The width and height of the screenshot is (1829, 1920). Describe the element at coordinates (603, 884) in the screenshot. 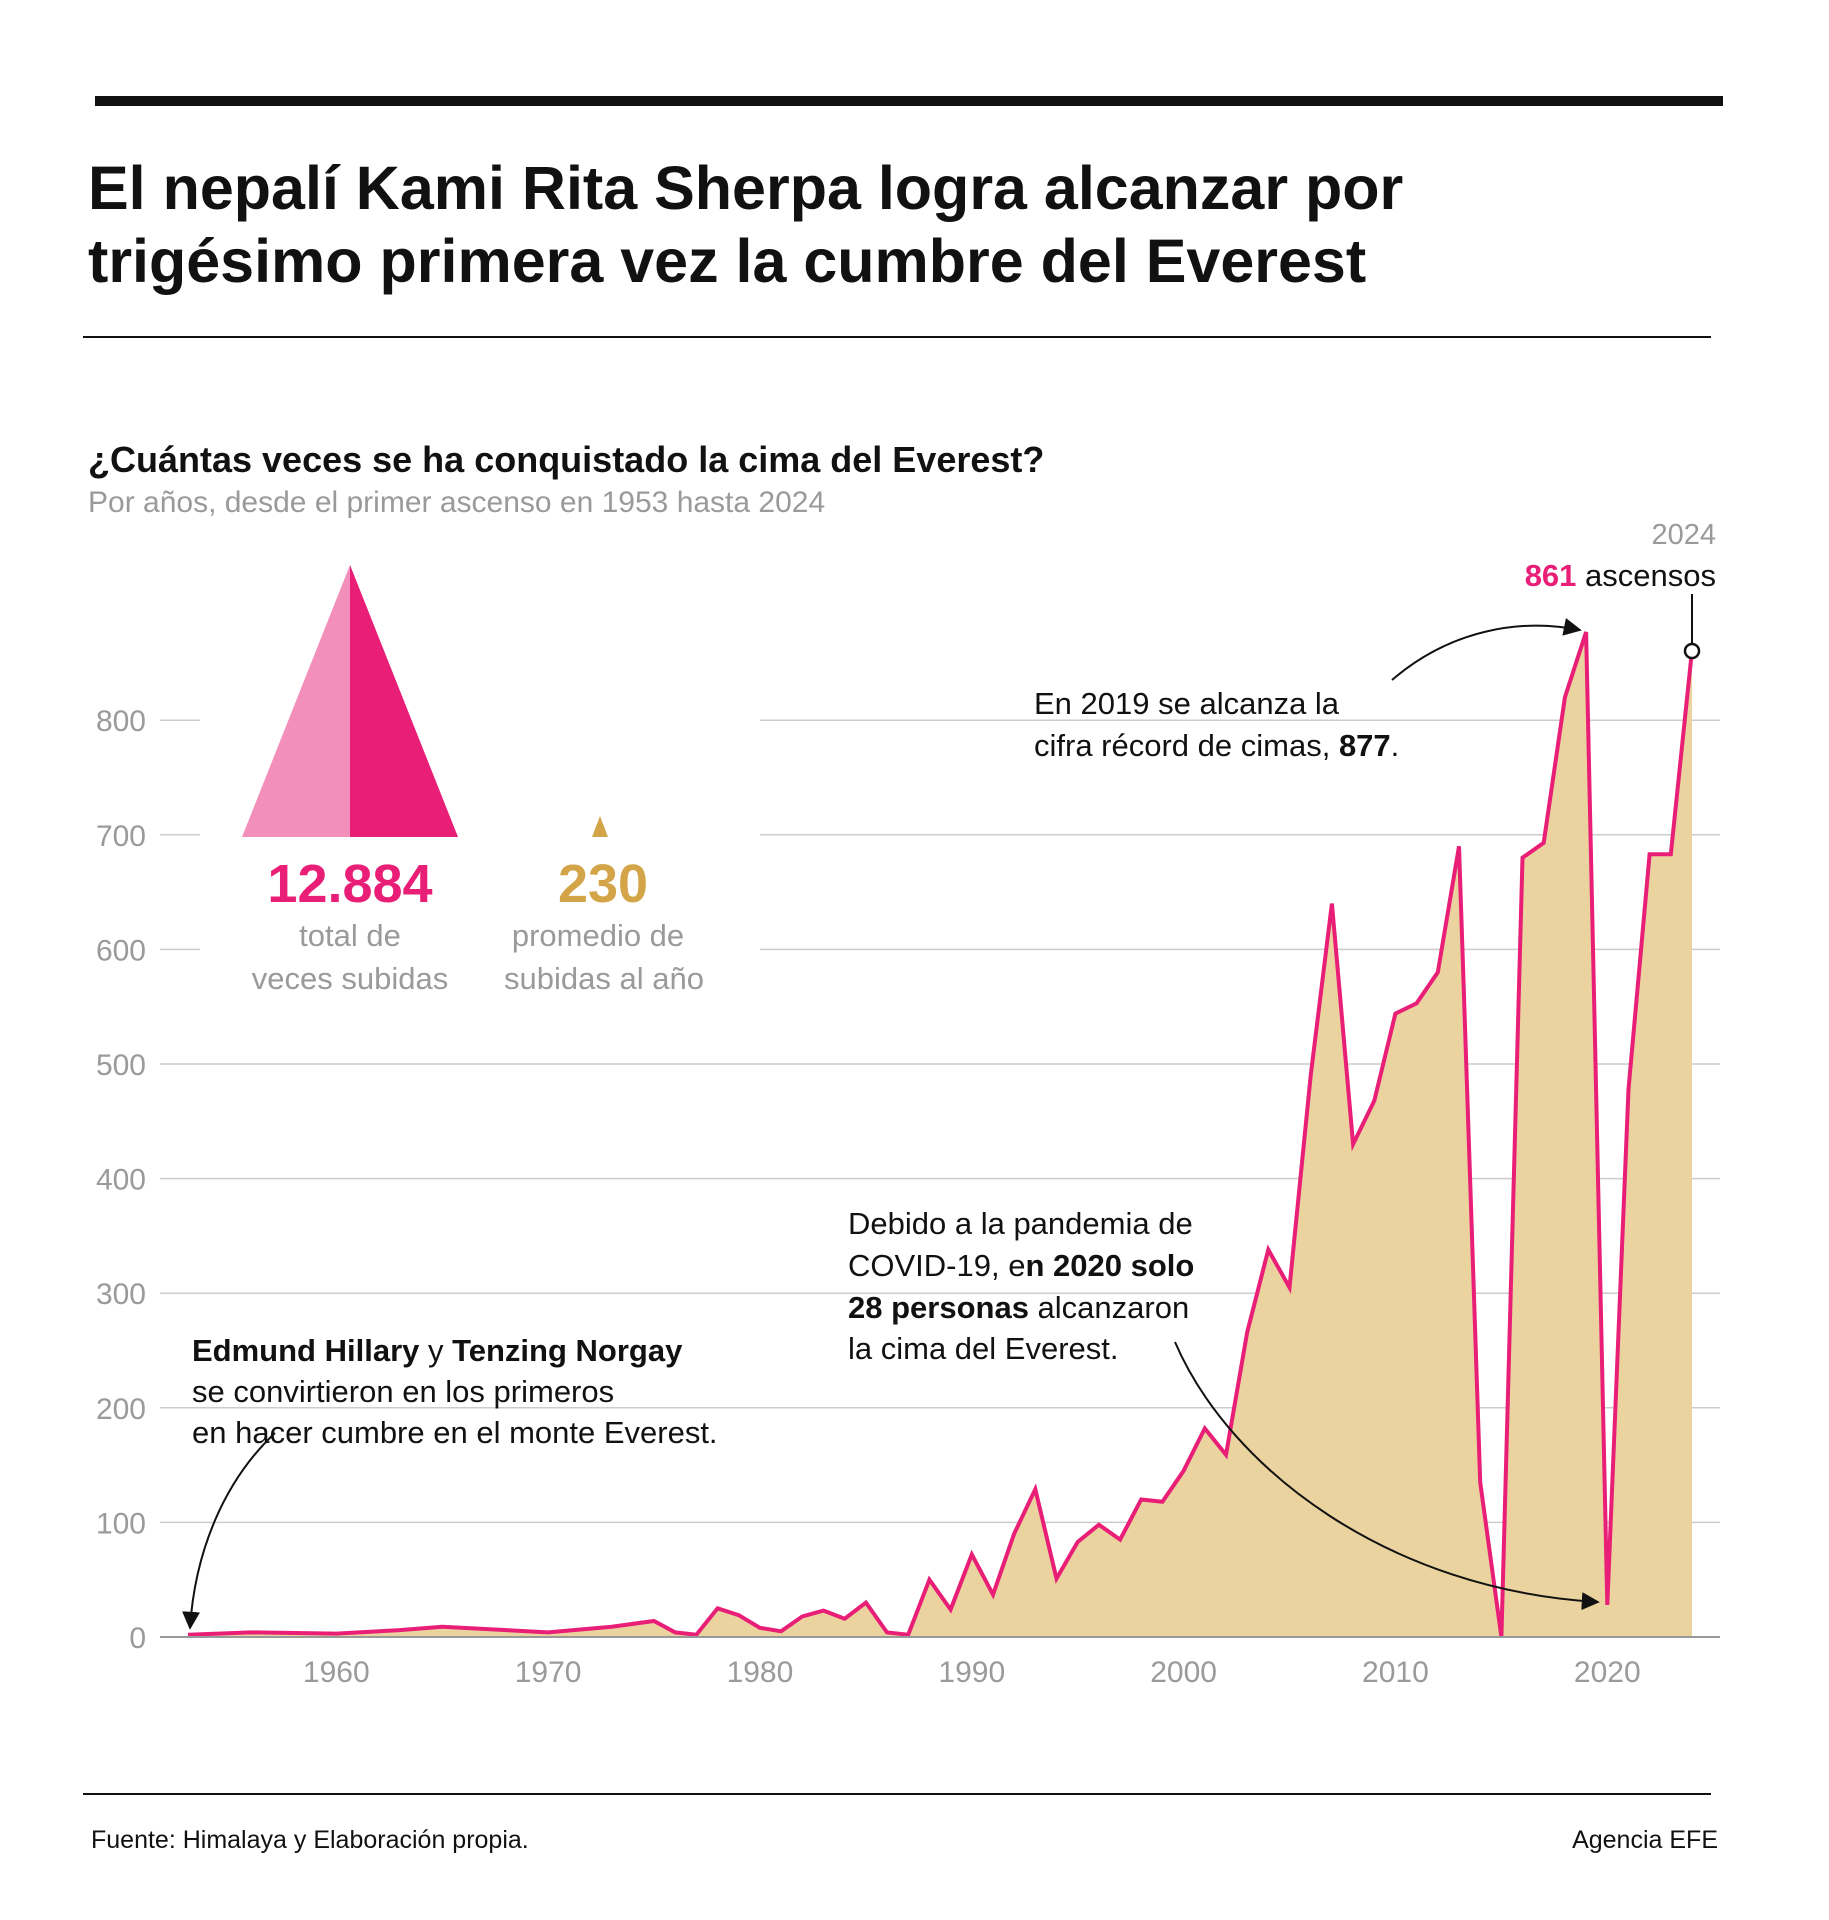

I see `average-value: 230` at that location.